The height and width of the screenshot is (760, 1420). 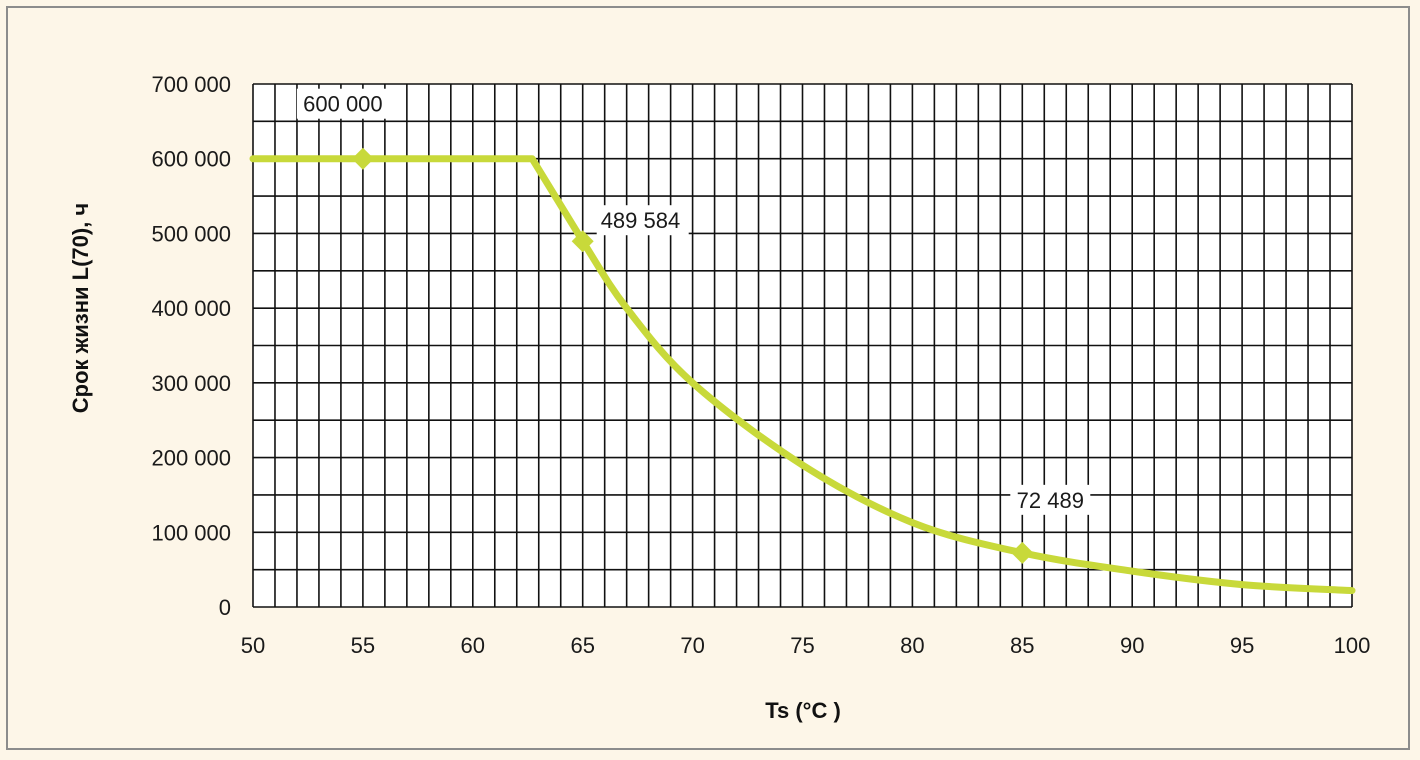 What do you see at coordinates (1242, 645) in the screenshot?
I see `x-tick-label: 95` at bounding box center [1242, 645].